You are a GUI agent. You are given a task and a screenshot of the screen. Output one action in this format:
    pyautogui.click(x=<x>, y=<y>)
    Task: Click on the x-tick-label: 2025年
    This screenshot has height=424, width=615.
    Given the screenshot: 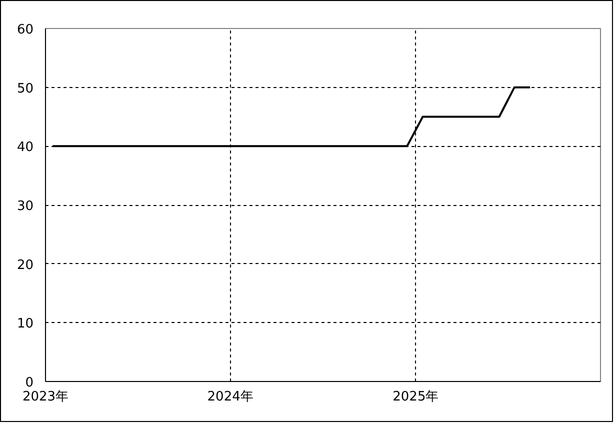 What is the action you would take?
    pyautogui.click(x=415, y=397)
    